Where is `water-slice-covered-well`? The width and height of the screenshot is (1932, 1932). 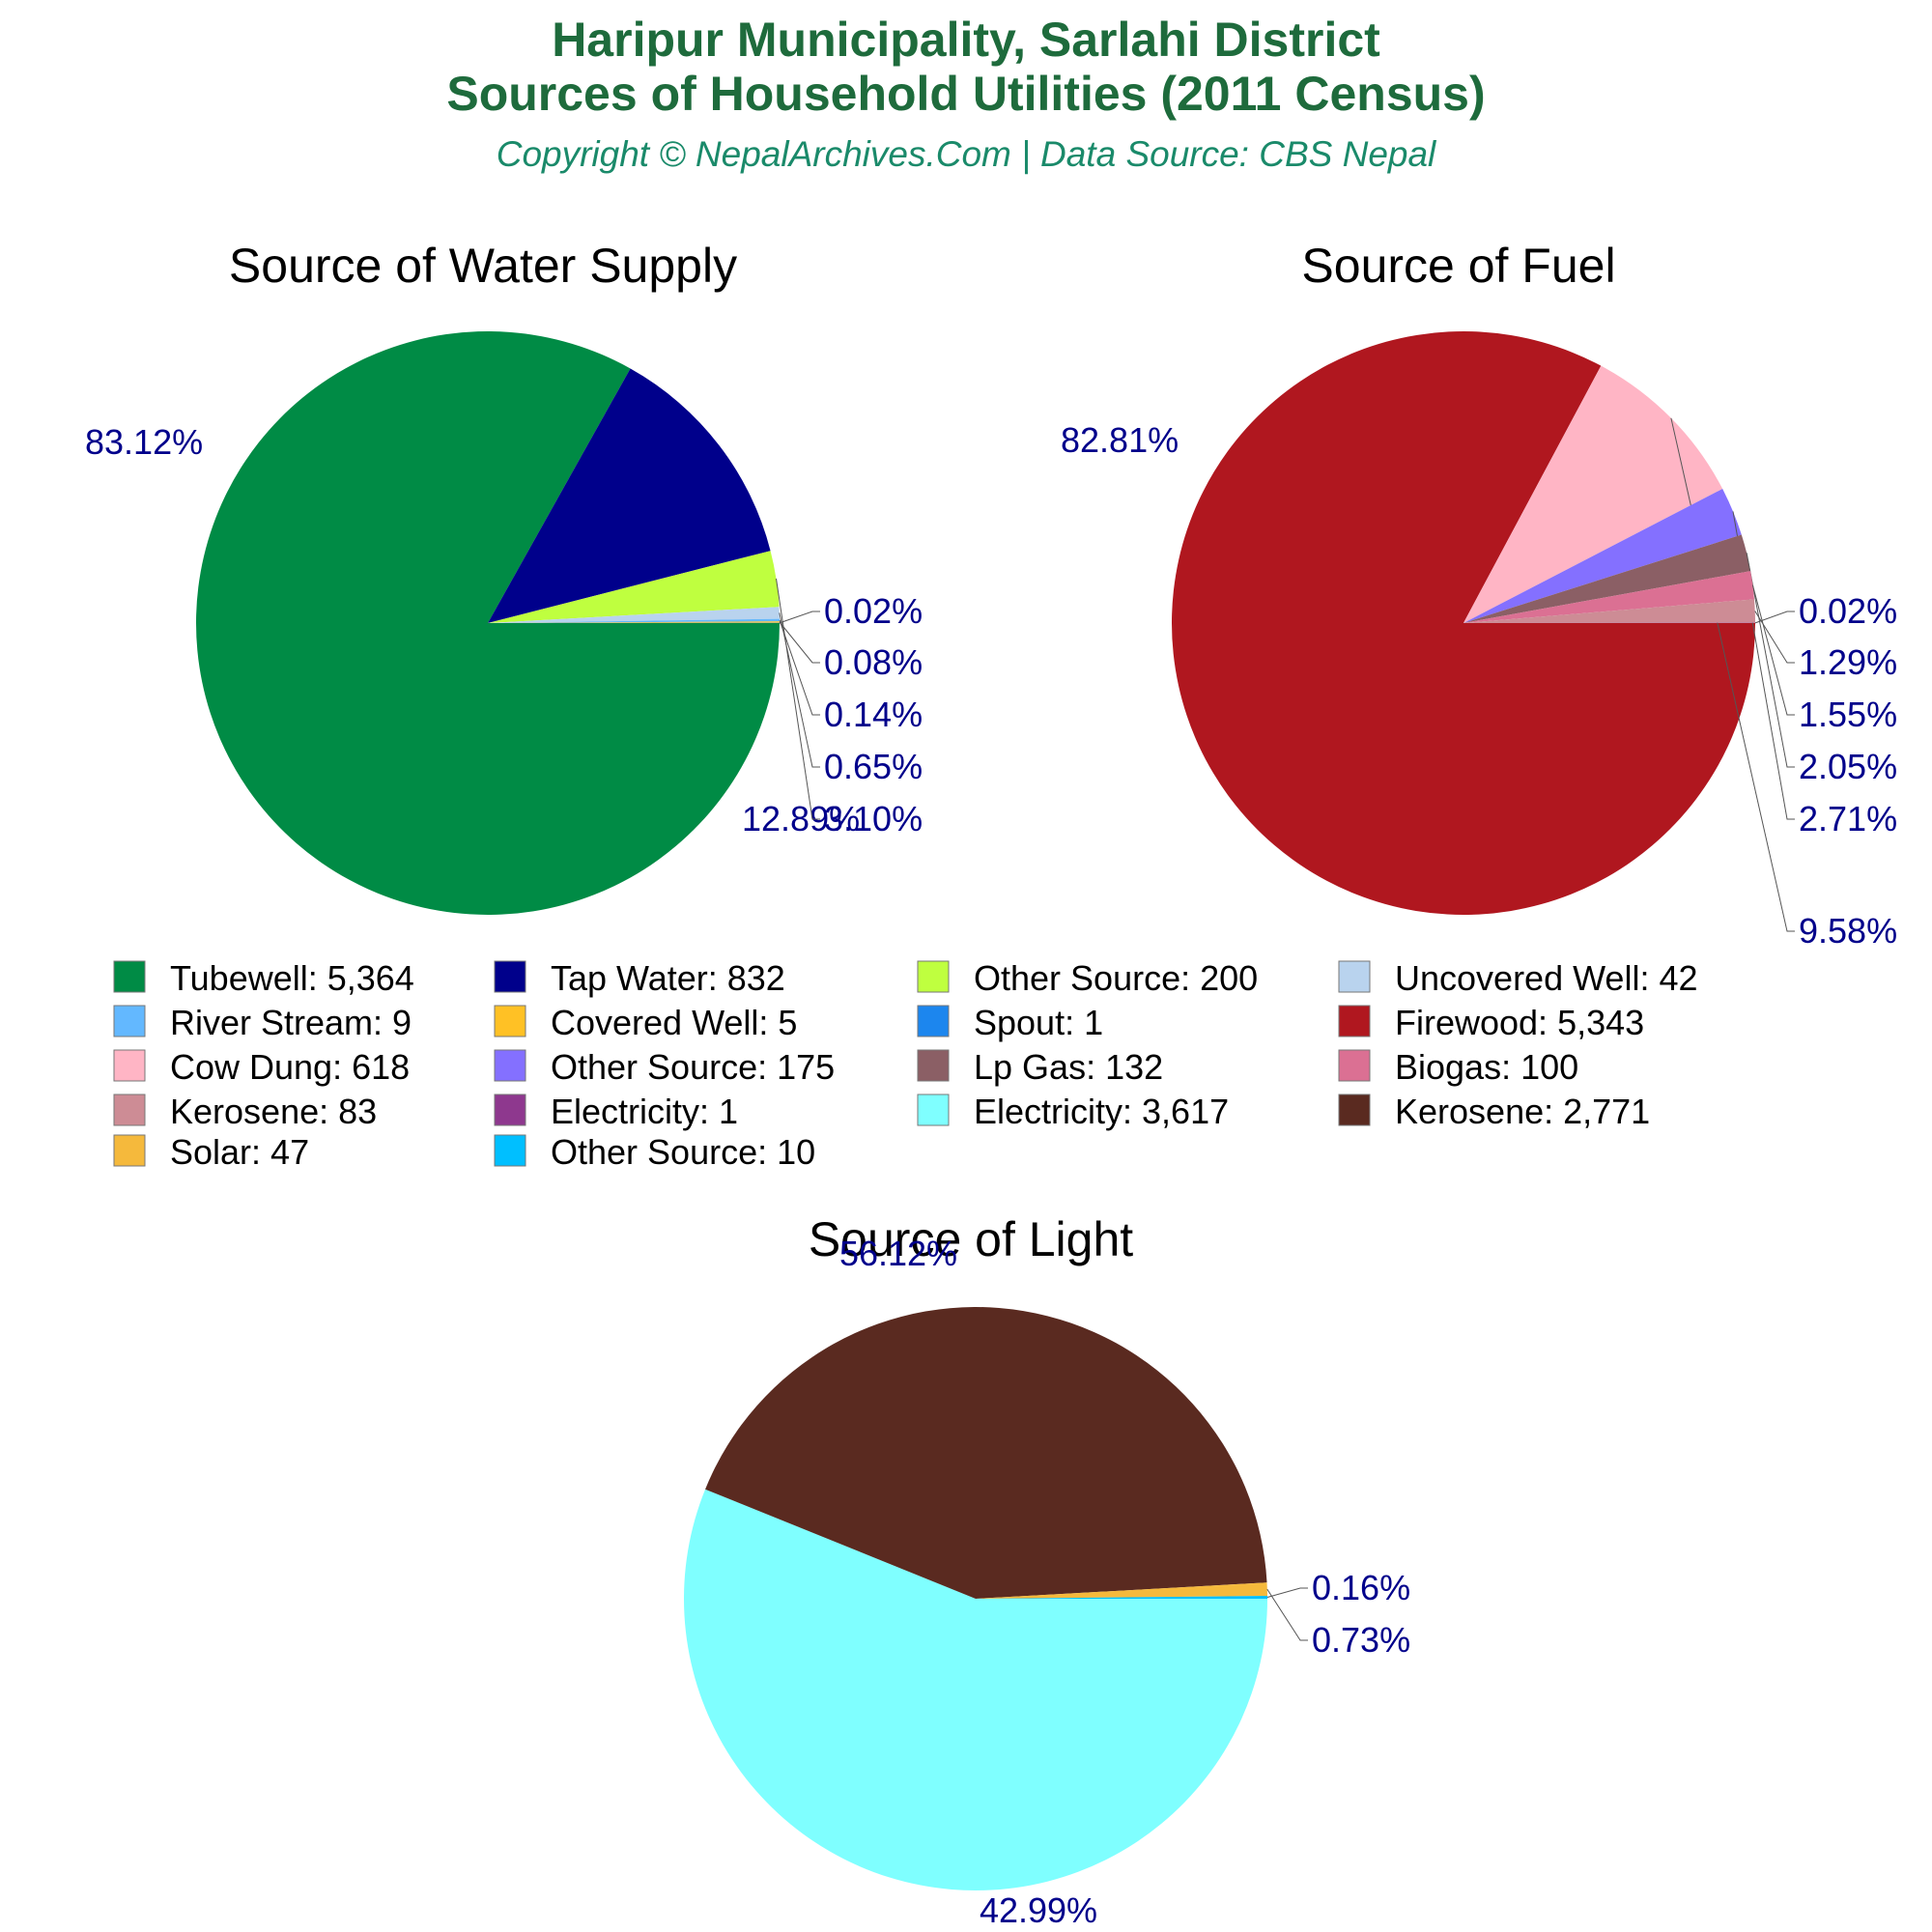
water-slice-covered-well is located at coordinates (634, 622).